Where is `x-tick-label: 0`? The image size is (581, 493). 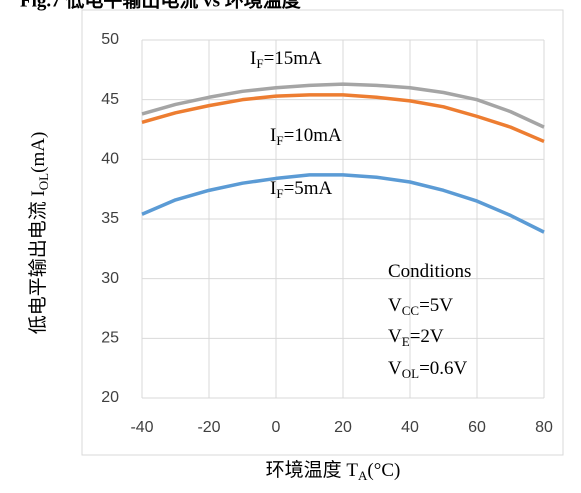 x-tick-label: 0 is located at coordinates (276, 427).